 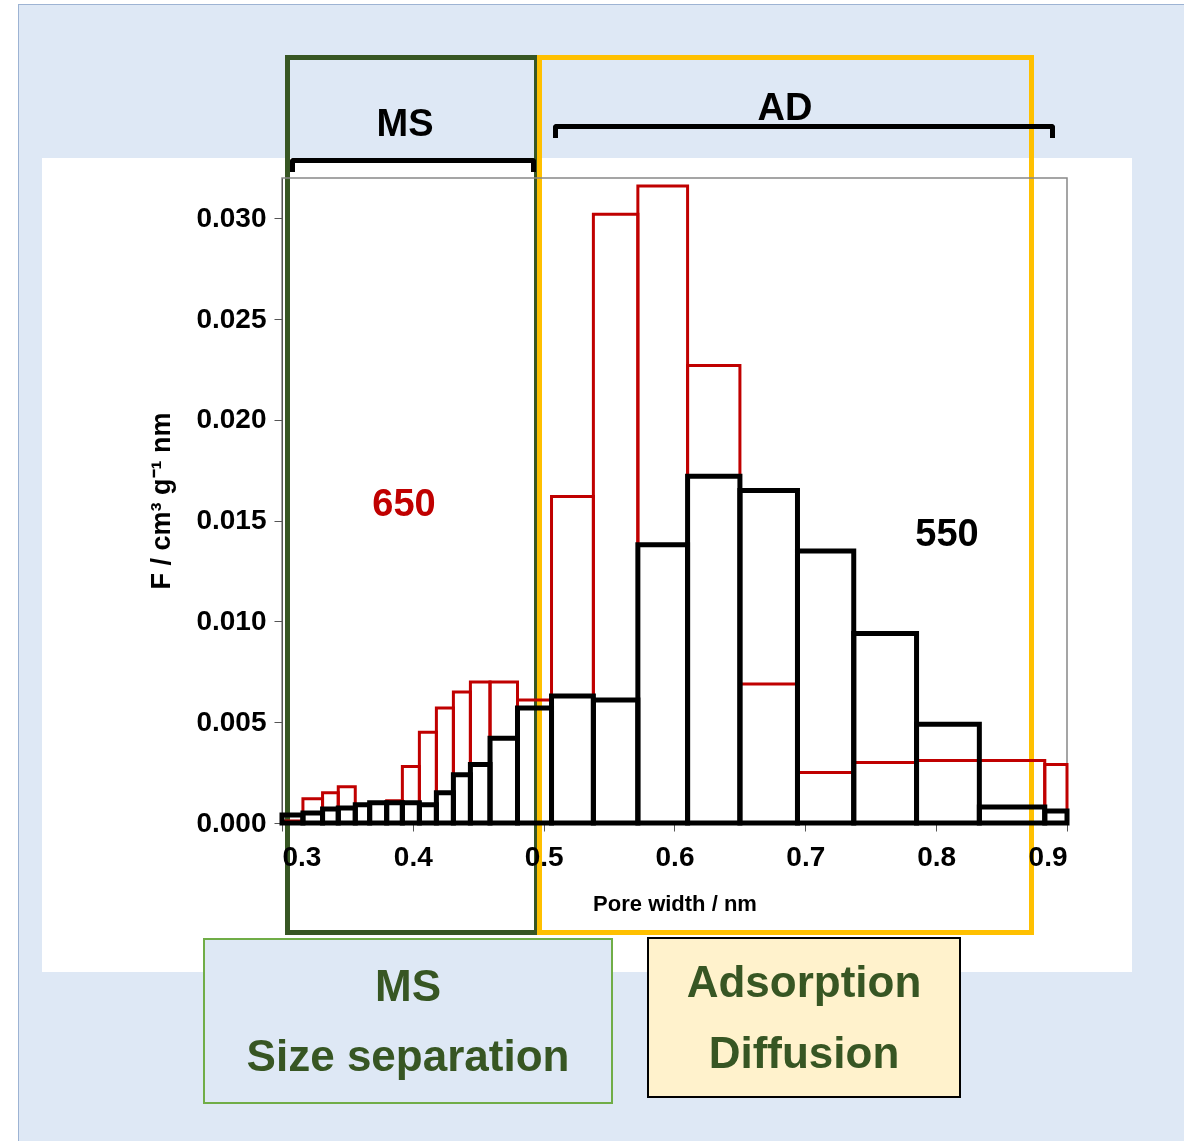 What do you see at coordinates (413, 856) in the screenshot?
I see `x-tick-label: 0.4` at bounding box center [413, 856].